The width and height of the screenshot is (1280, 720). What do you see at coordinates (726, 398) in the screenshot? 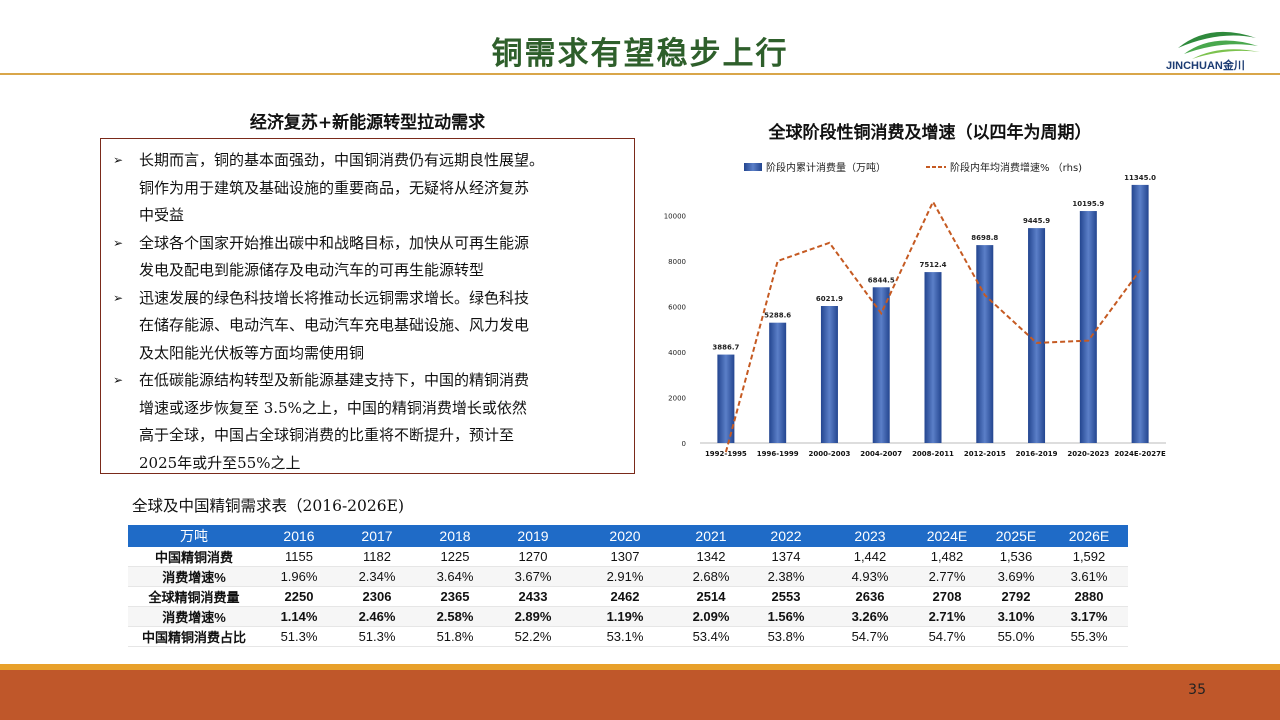
I see `bar-1992-1995` at bounding box center [726, 398].